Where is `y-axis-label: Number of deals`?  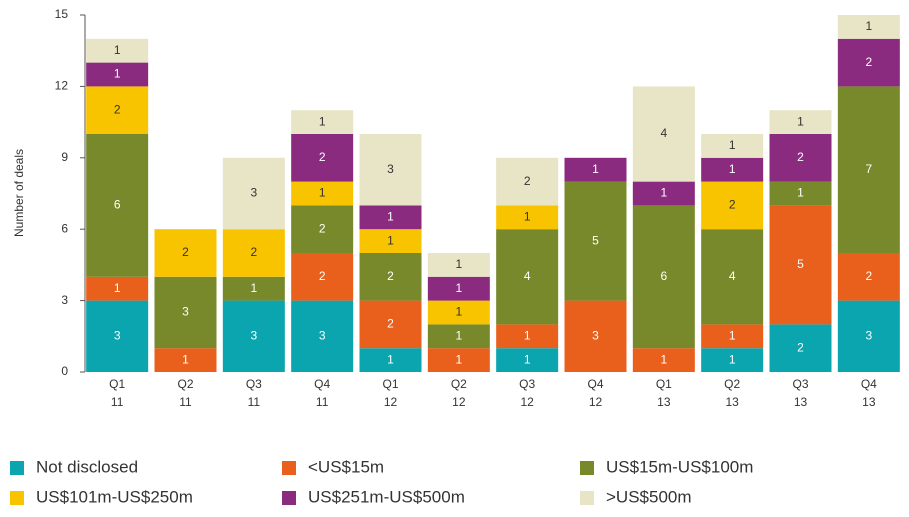
y-axis-label: Number of deals is located at coordinates (19, 193).